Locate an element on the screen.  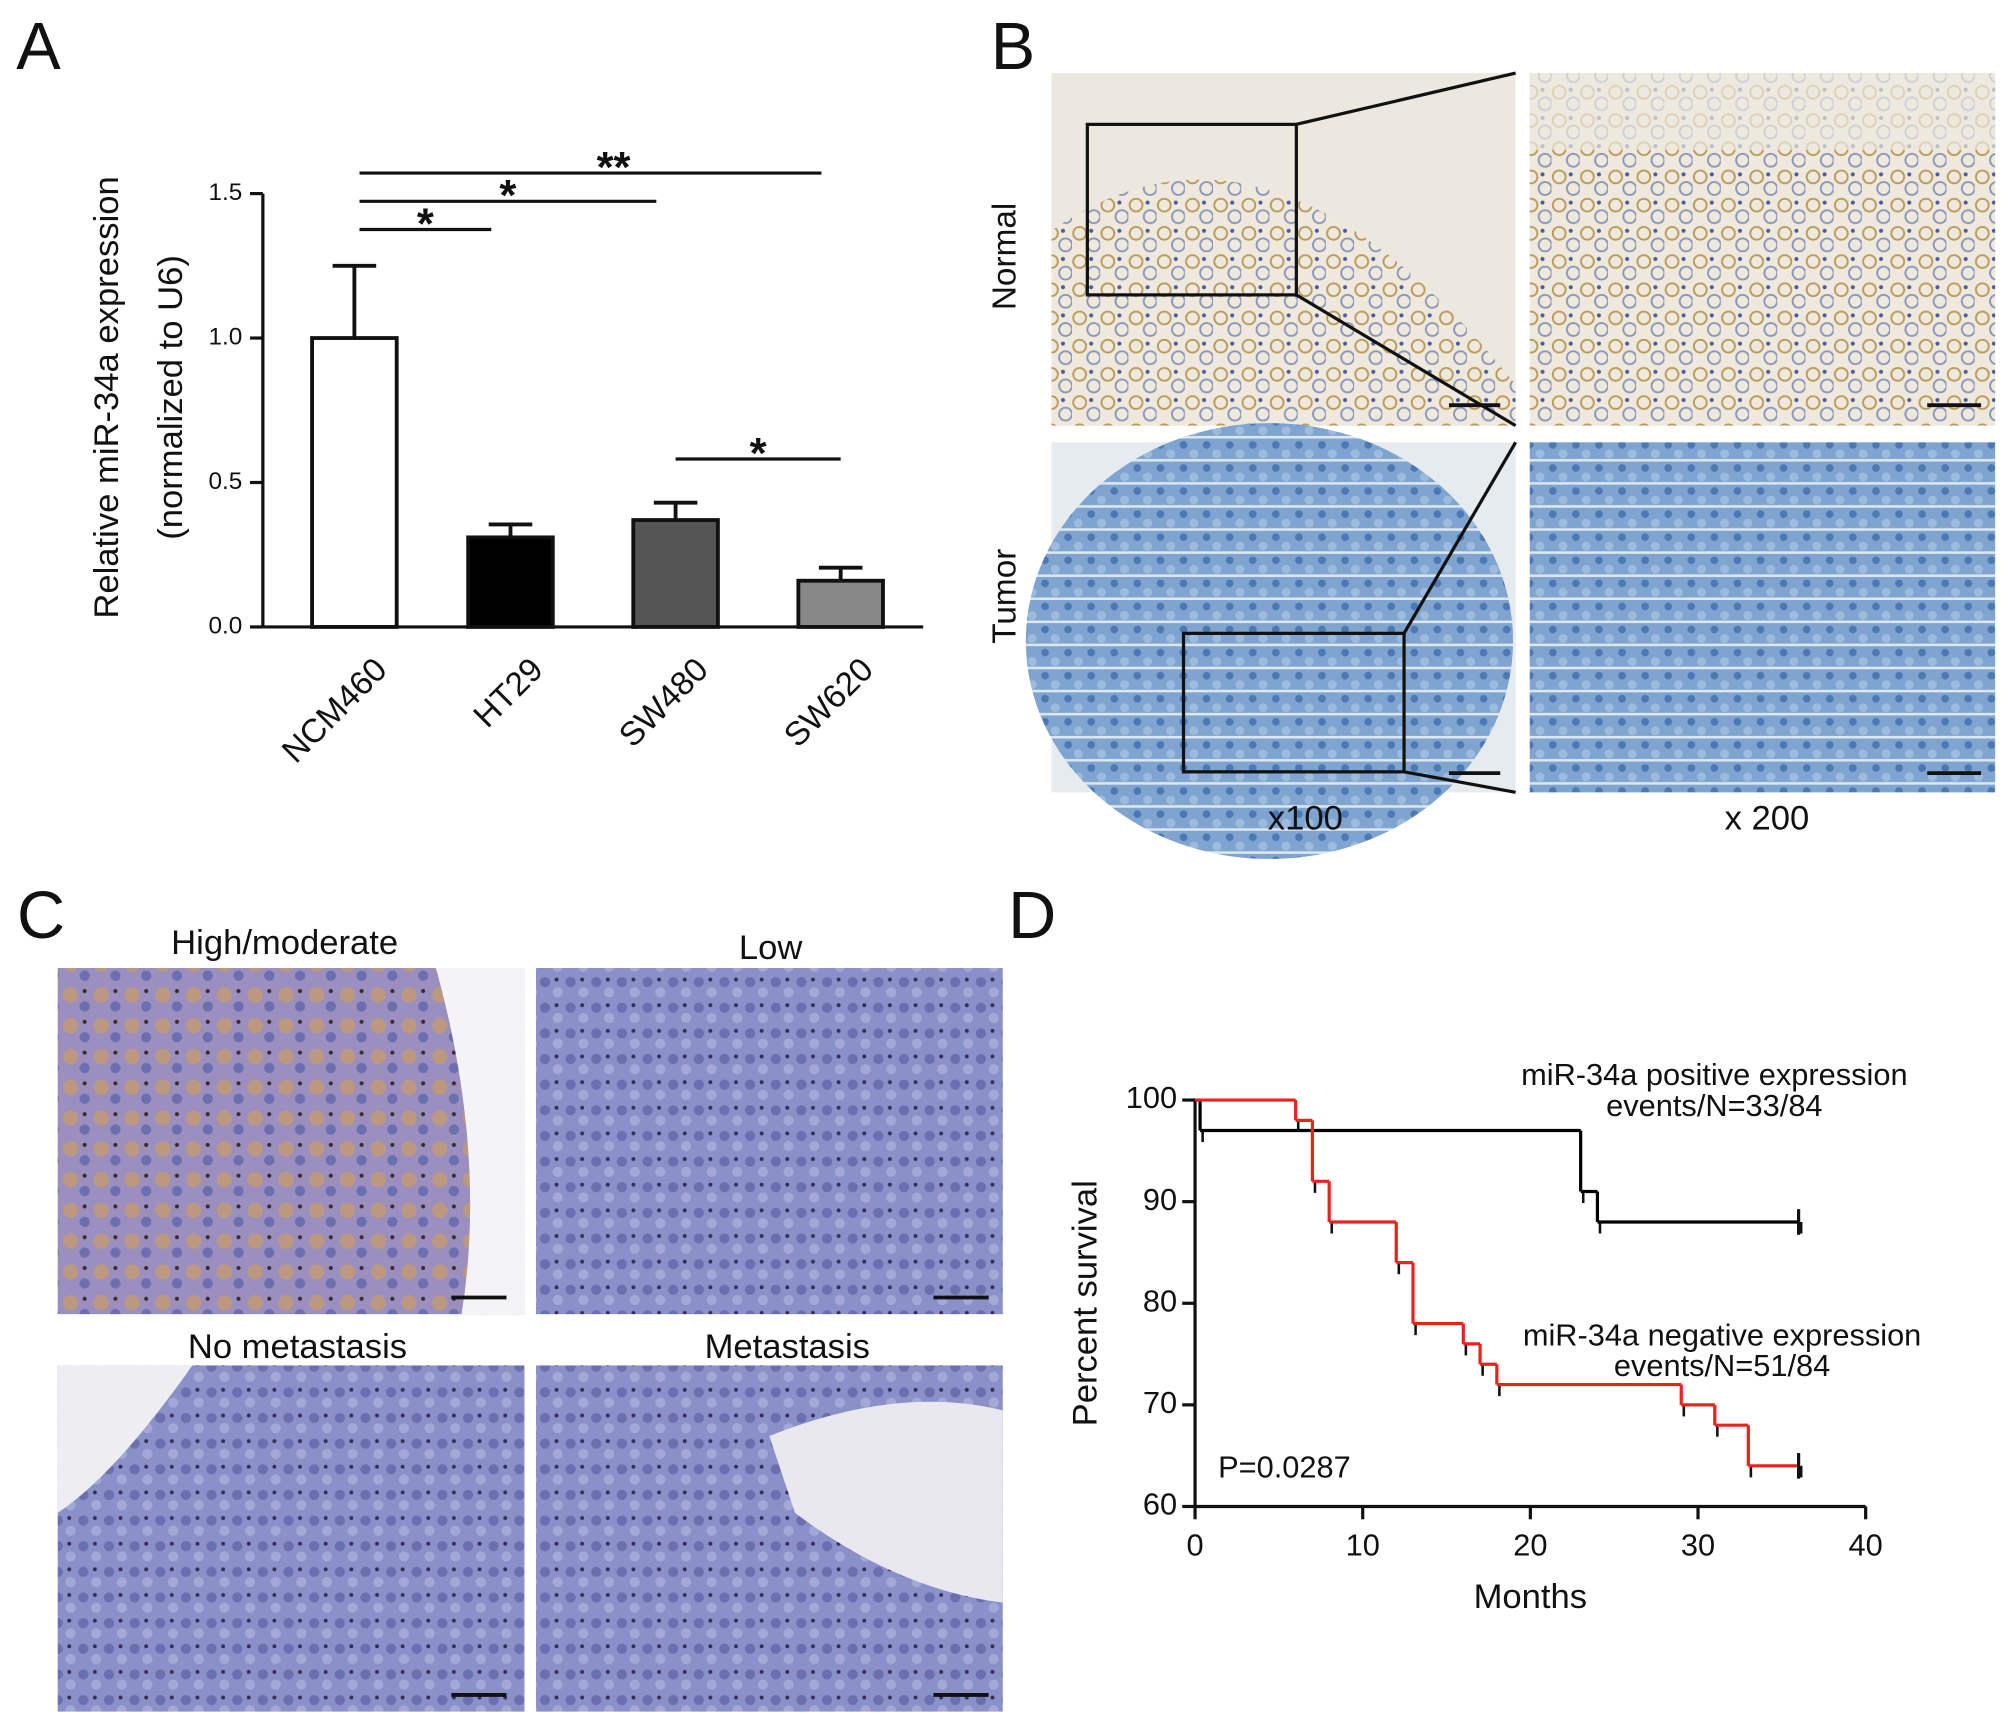
x-tick-label: NCM460 is located at coordinates (334, 710).